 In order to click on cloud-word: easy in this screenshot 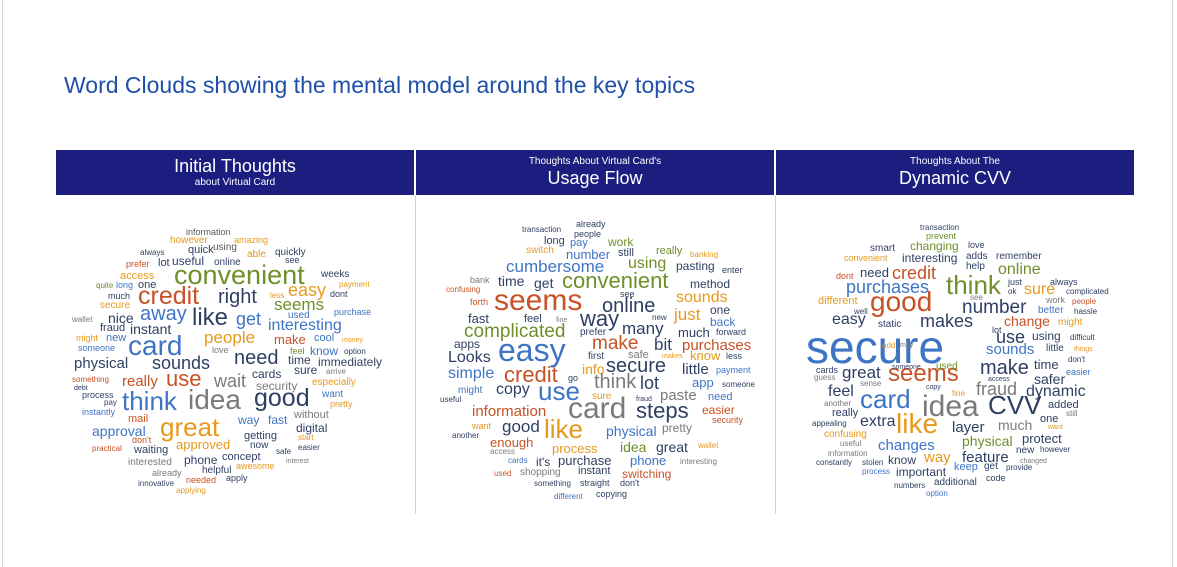, I will do `click(307, 290)`.